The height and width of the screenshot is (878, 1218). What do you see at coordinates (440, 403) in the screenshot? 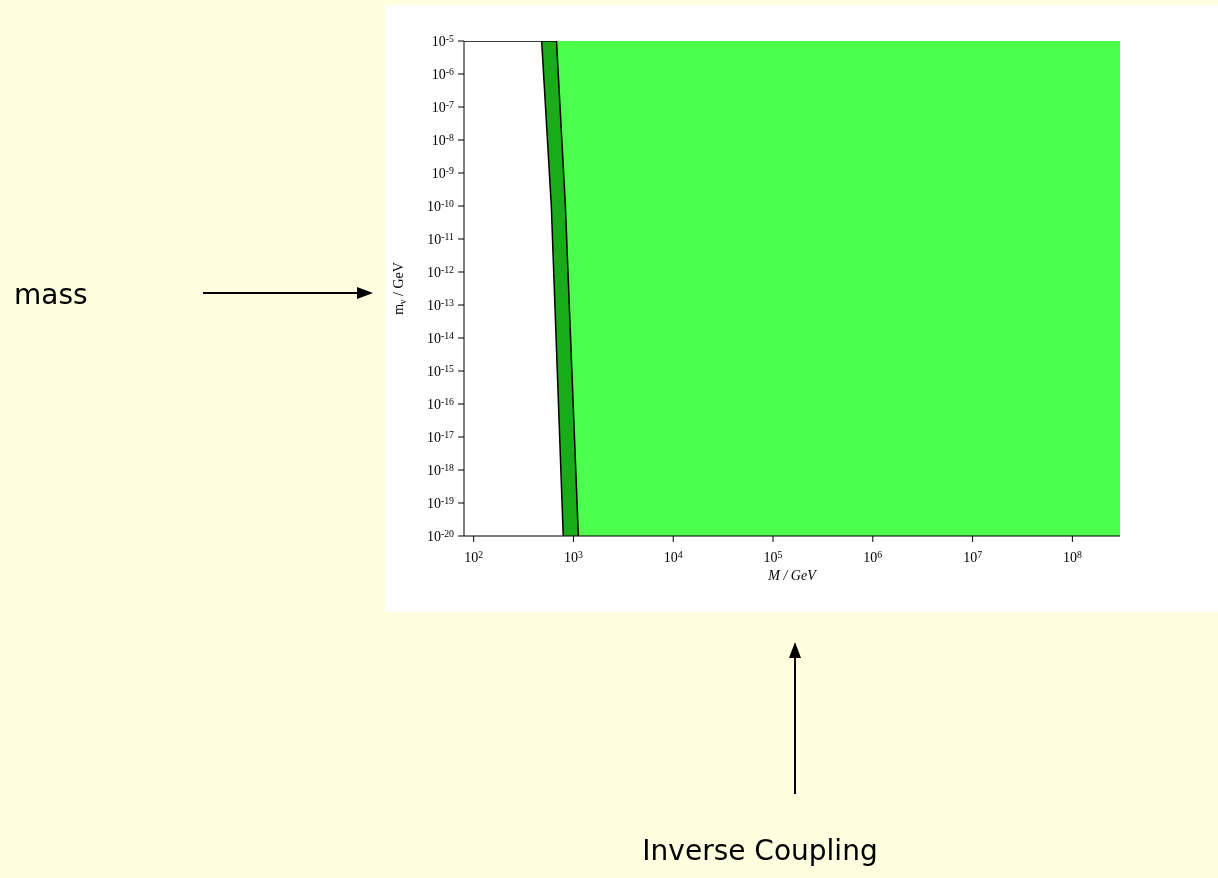
I see `y-tick-label: 10$^{-16}$` at bounding box center [440, 403].